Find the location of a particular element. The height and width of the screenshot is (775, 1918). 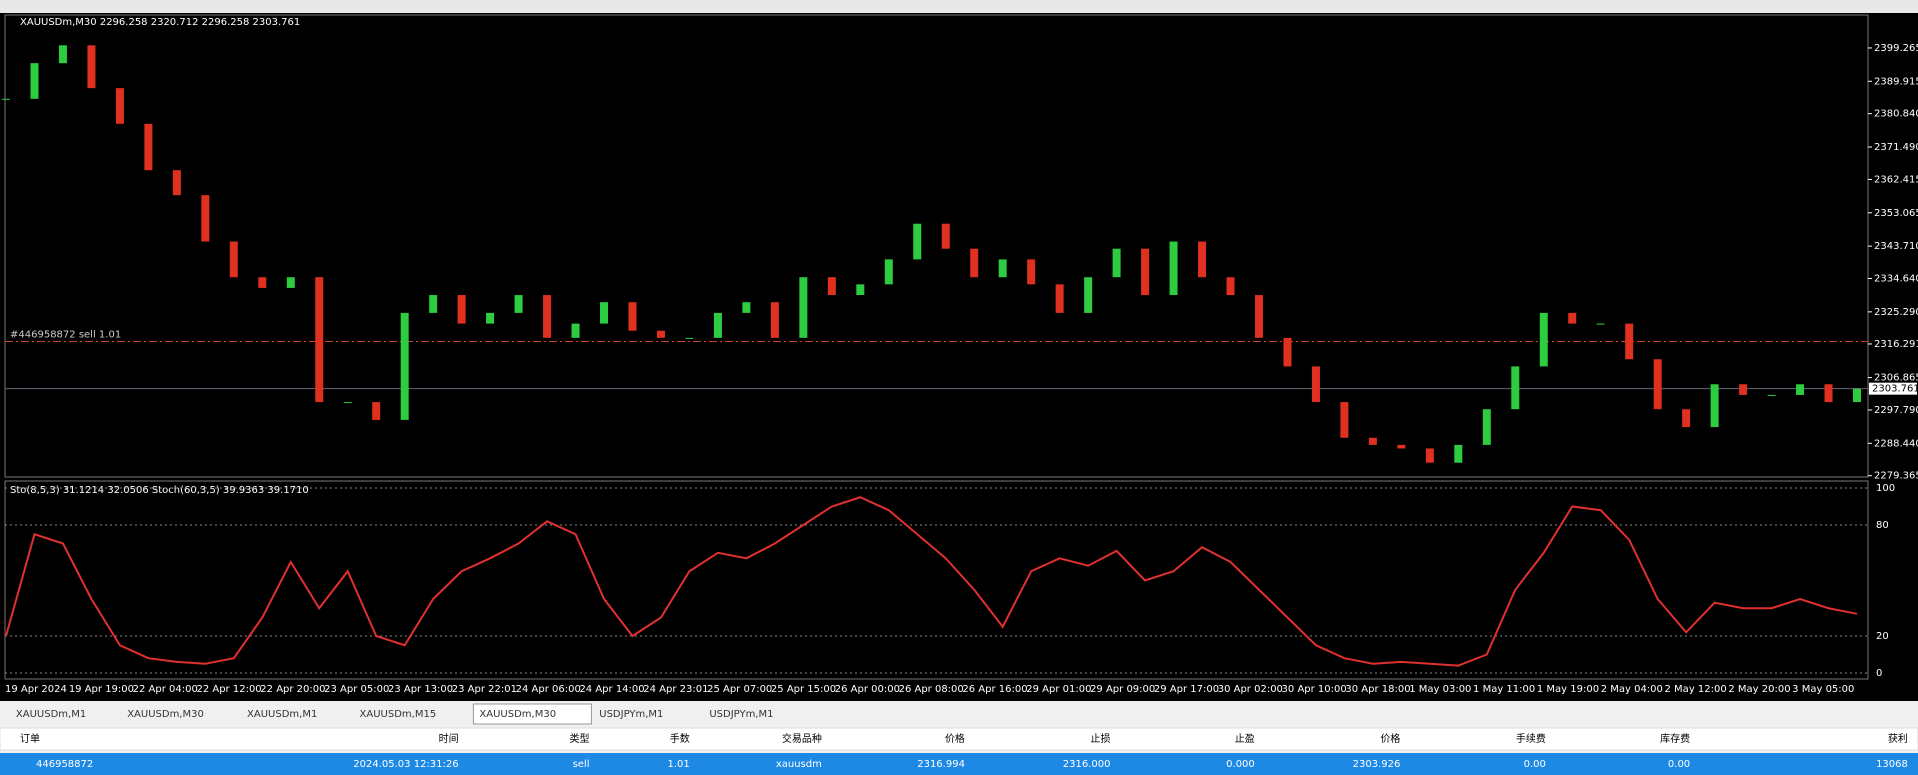

cell: sell is located at coordinates (581, 764).